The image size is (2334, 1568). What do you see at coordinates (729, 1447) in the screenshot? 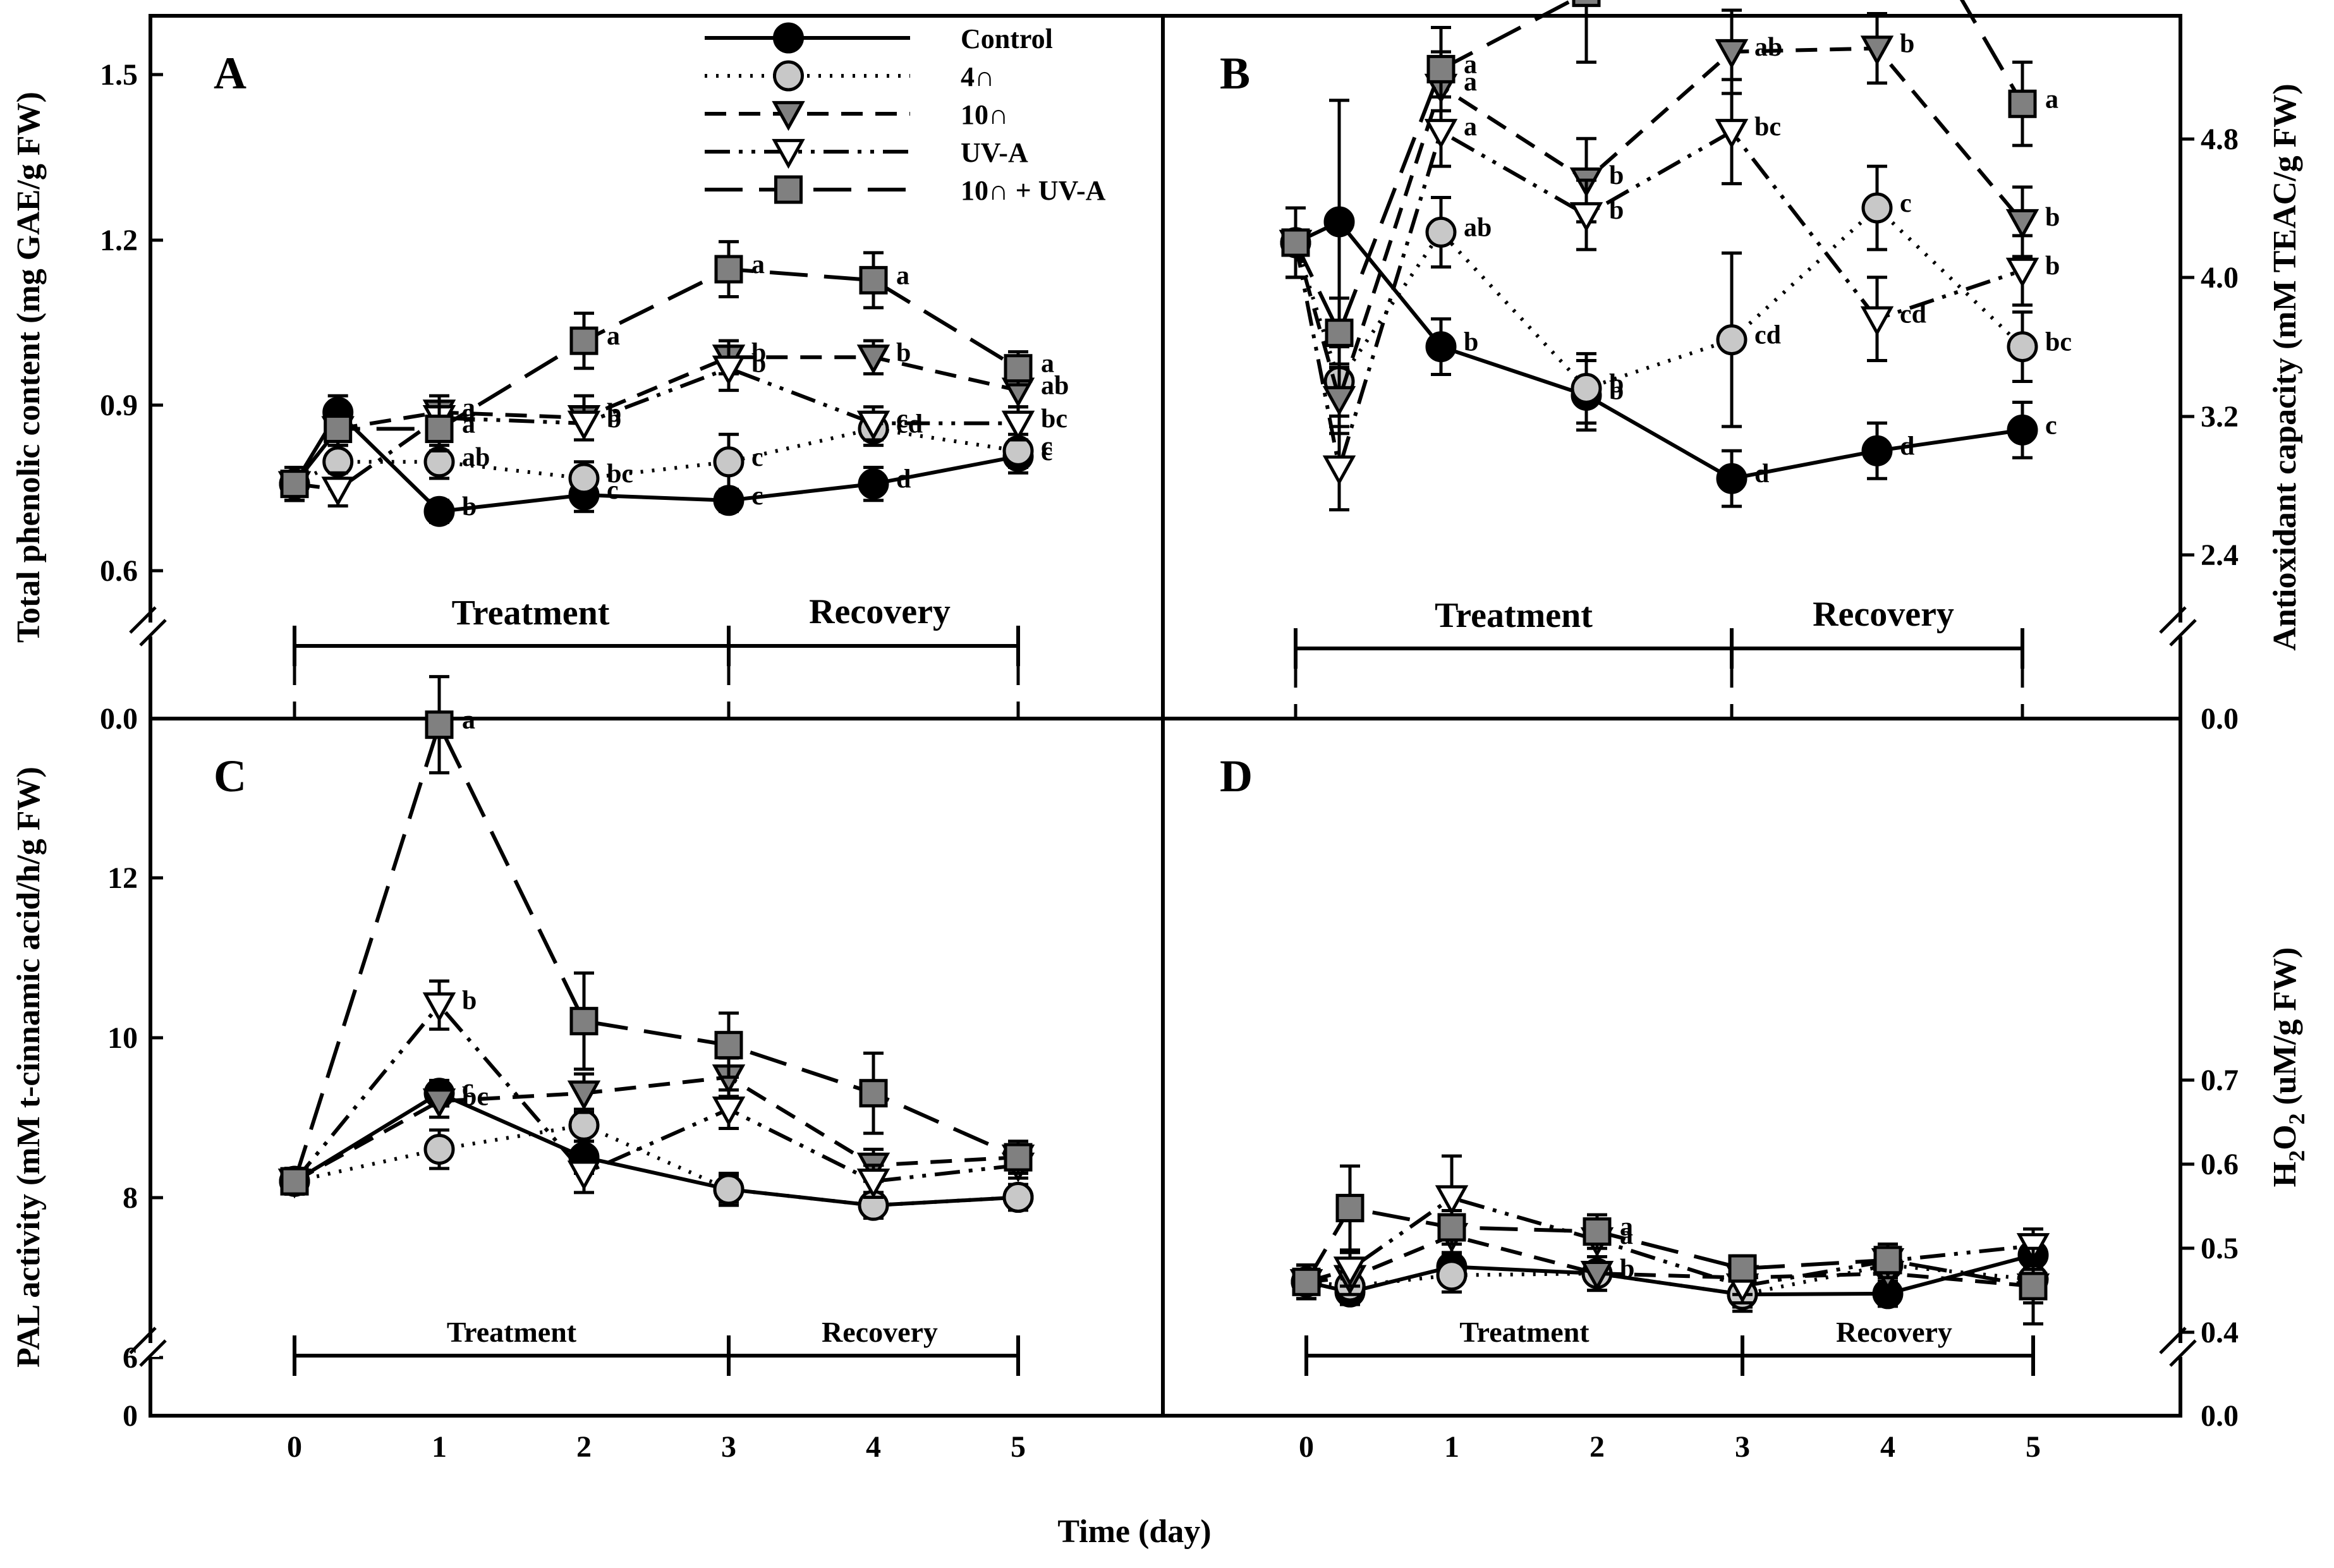
I see `x-tick-label: 3` at bounding box center [729, 1447].